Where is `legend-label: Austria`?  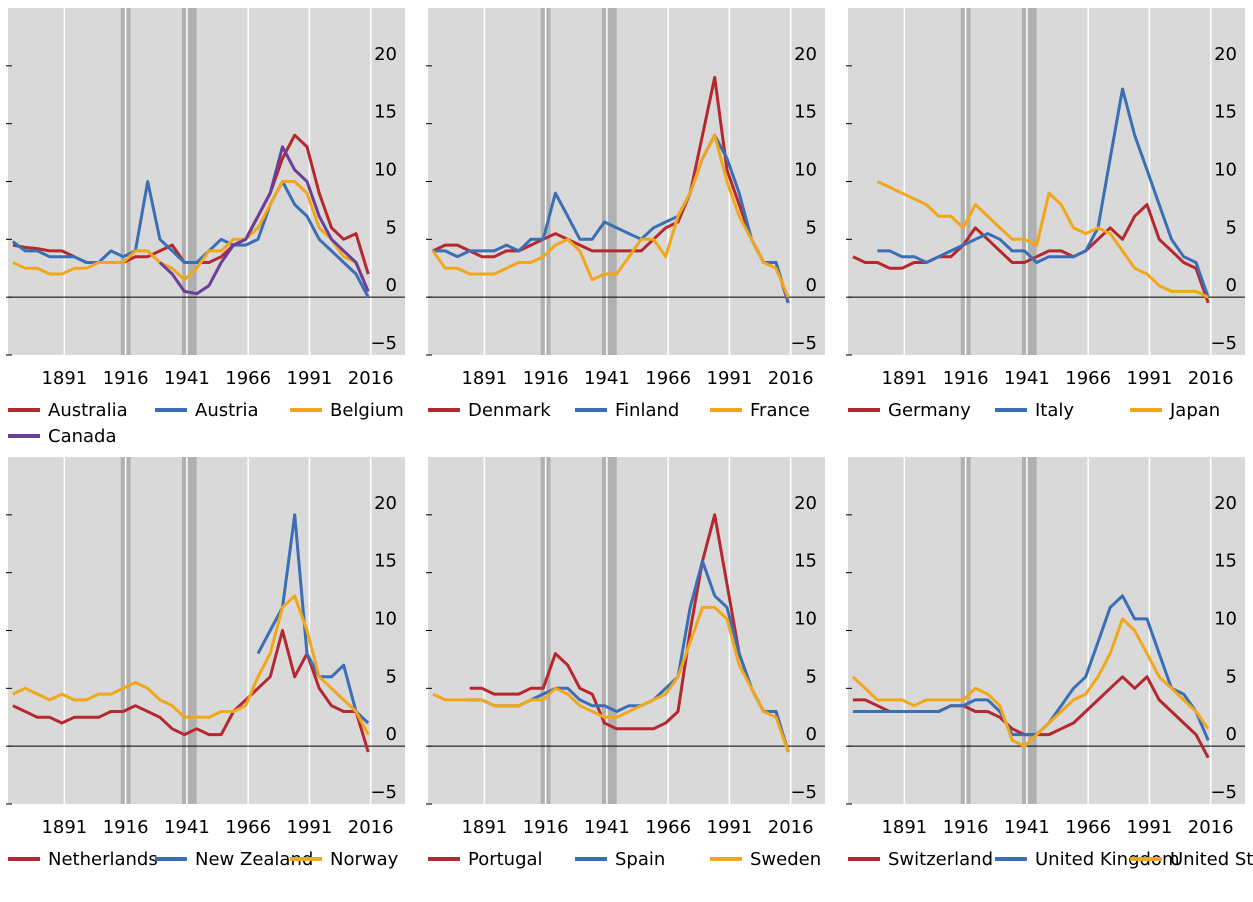
legend-label: Austria is located at coordinates (227, 410).